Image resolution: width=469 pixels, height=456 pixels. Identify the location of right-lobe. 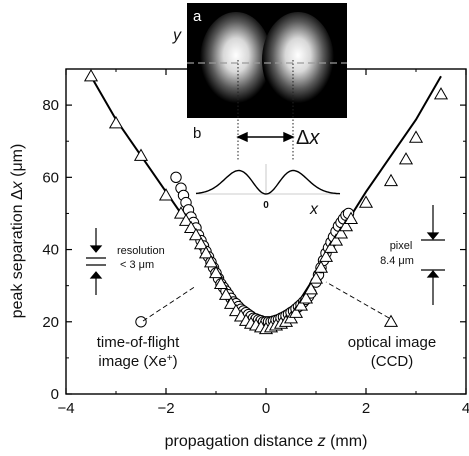
(298, 60).